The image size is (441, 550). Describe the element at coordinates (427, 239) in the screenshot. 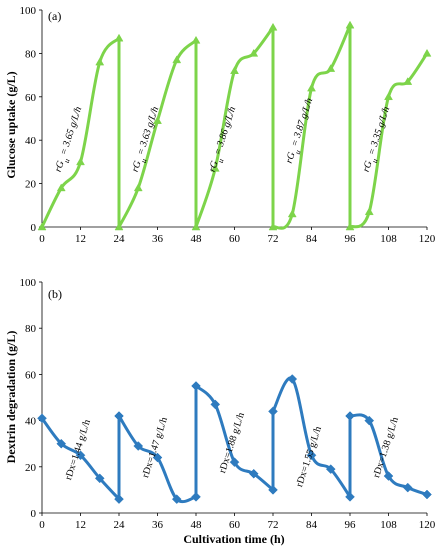

I see `p0-x-tick-label: 120` at that location.